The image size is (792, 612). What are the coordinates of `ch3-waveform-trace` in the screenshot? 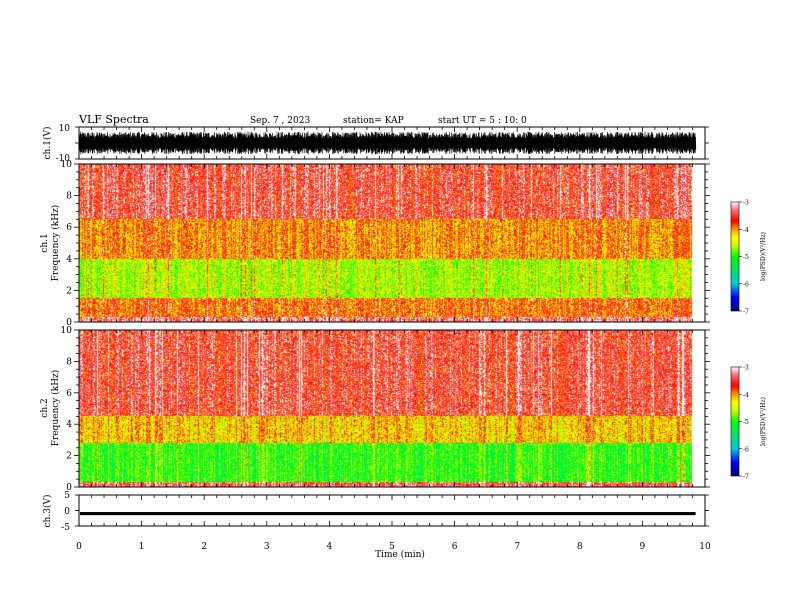 It's located at (388, 514).